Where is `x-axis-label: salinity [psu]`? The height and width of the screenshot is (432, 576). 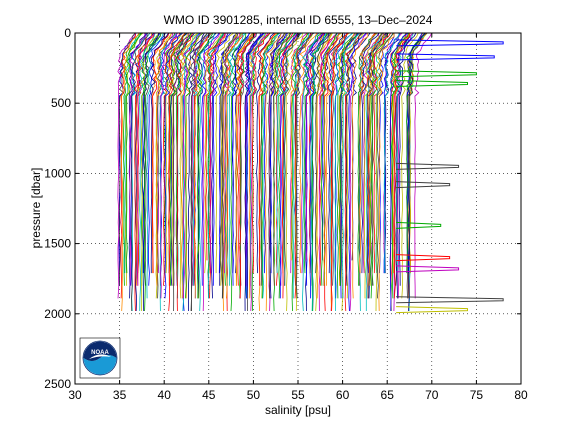 x-axis-label: salinity [psu] is located at coordinates (298, 410).